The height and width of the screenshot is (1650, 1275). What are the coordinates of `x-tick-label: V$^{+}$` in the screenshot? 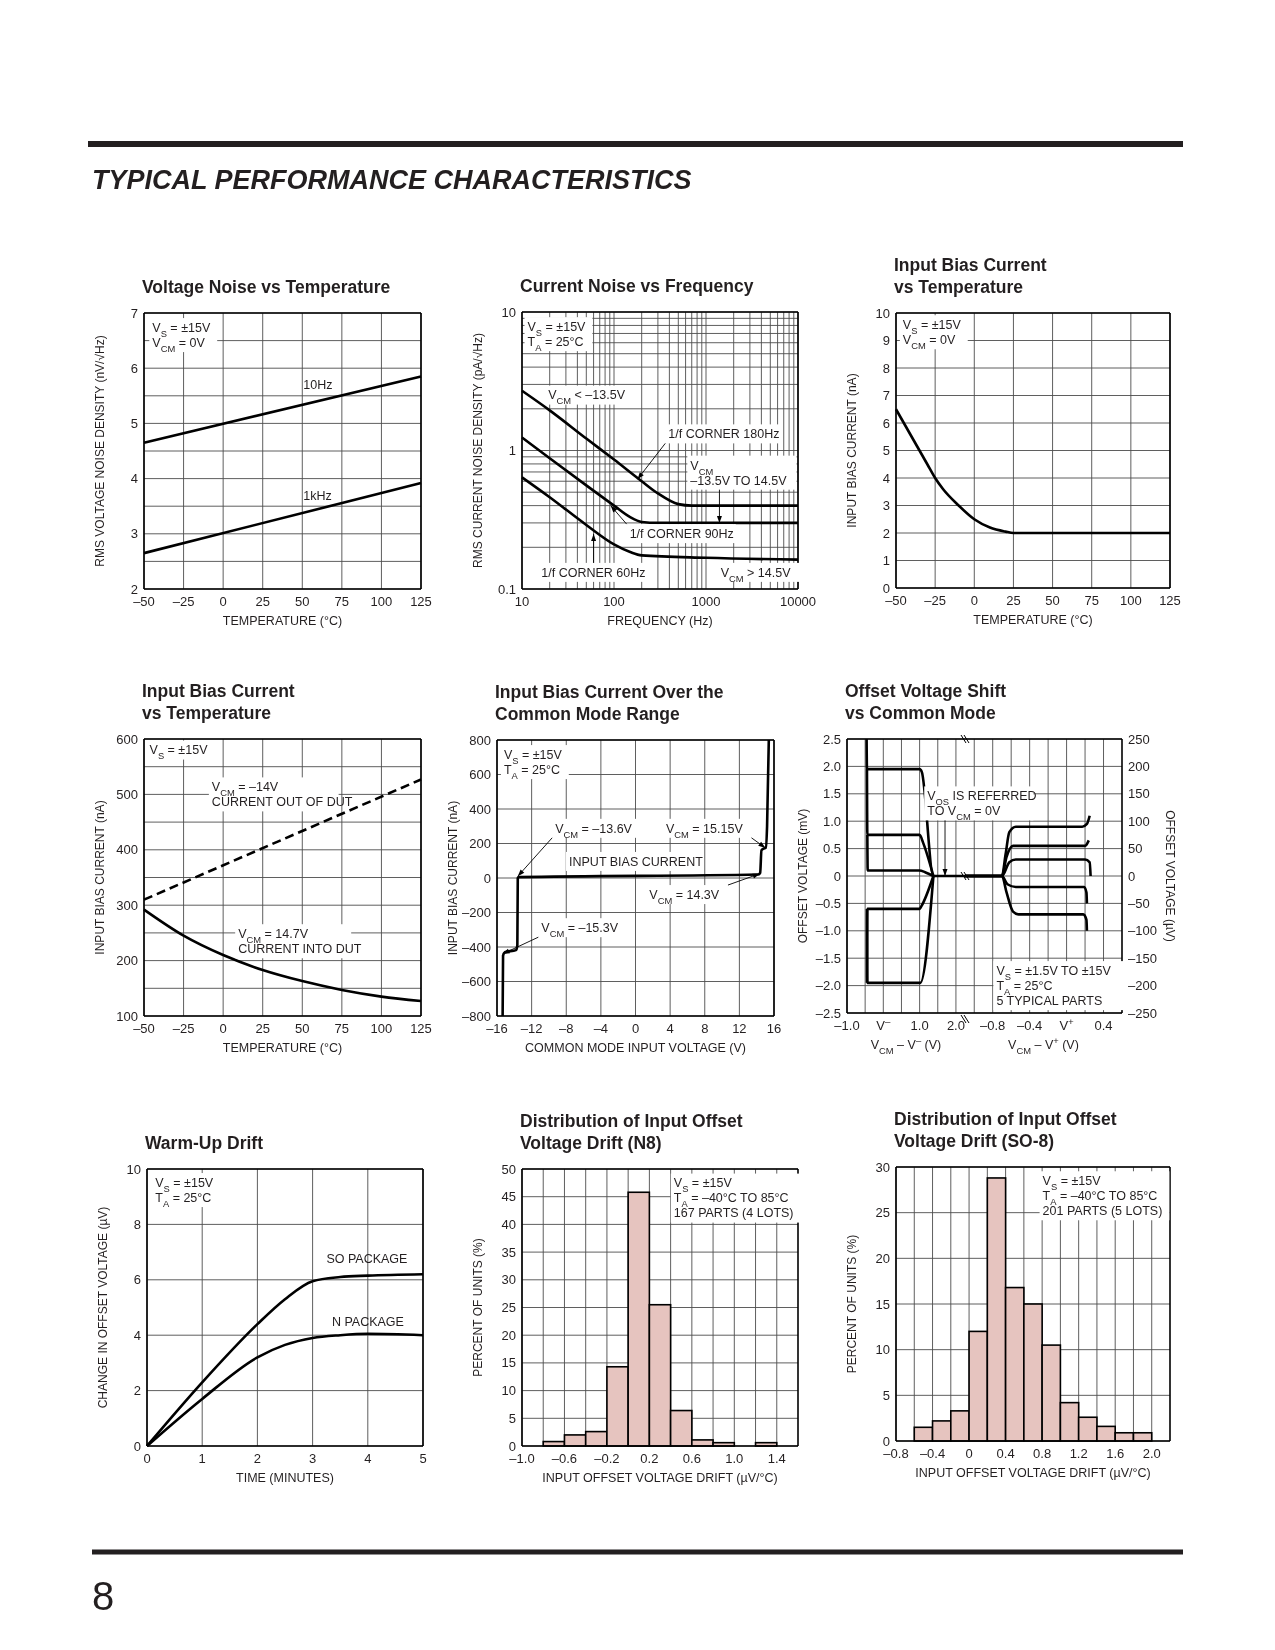 It's located at (1067, 1024).